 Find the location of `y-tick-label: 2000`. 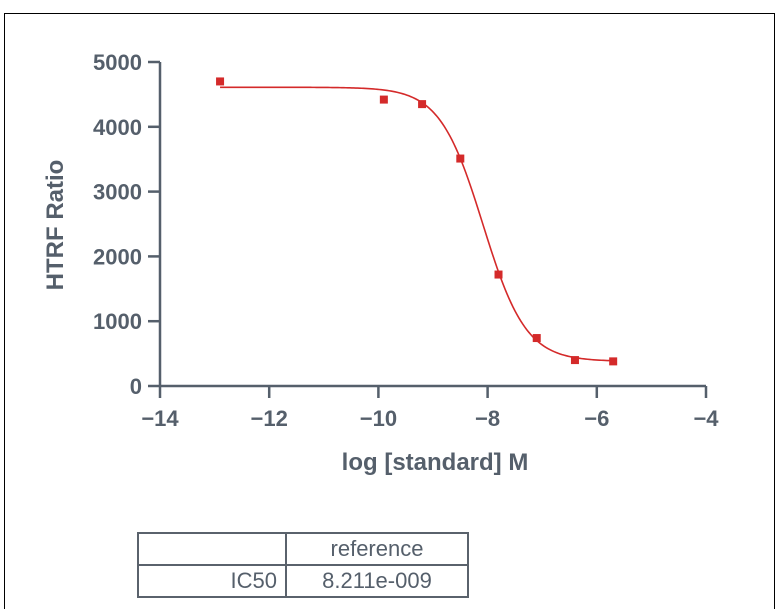

y-tick-label: 2000 is located at coordinates (117, 256).